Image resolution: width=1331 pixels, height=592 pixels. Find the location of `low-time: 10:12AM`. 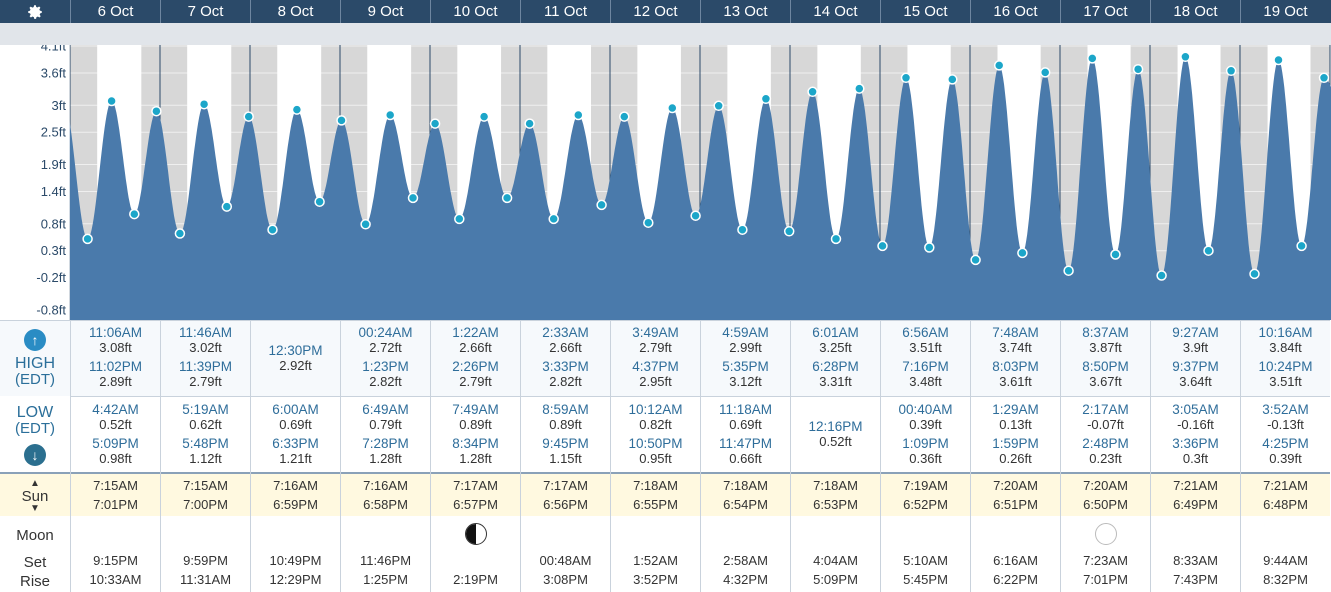

low-time: 10:12AM is located at coordinates (655, 409).